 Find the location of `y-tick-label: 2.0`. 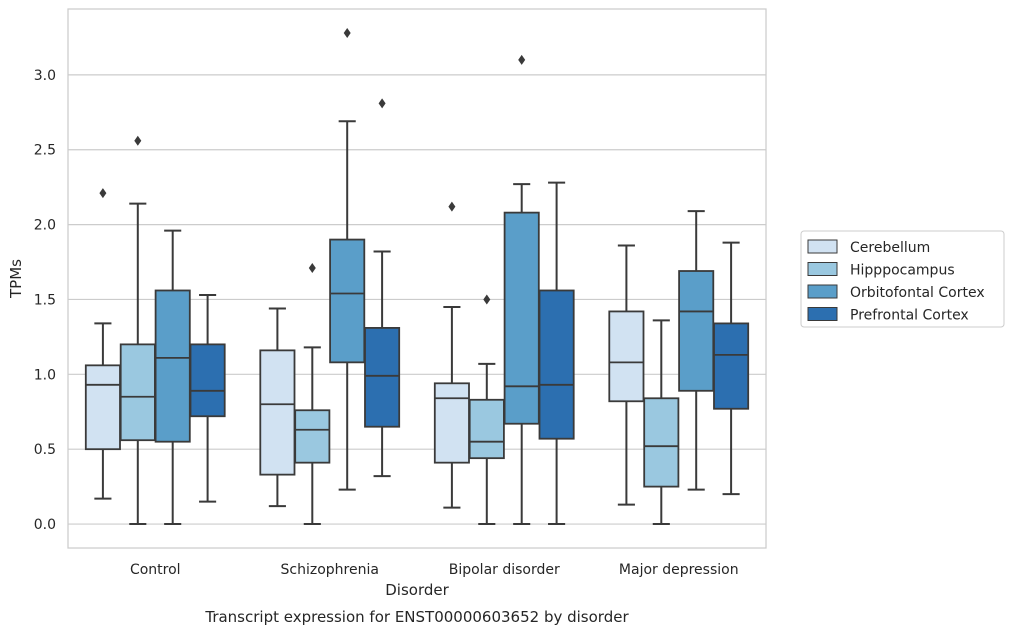

y-tick-label: 2.0 is located at coordinates (45, 226).